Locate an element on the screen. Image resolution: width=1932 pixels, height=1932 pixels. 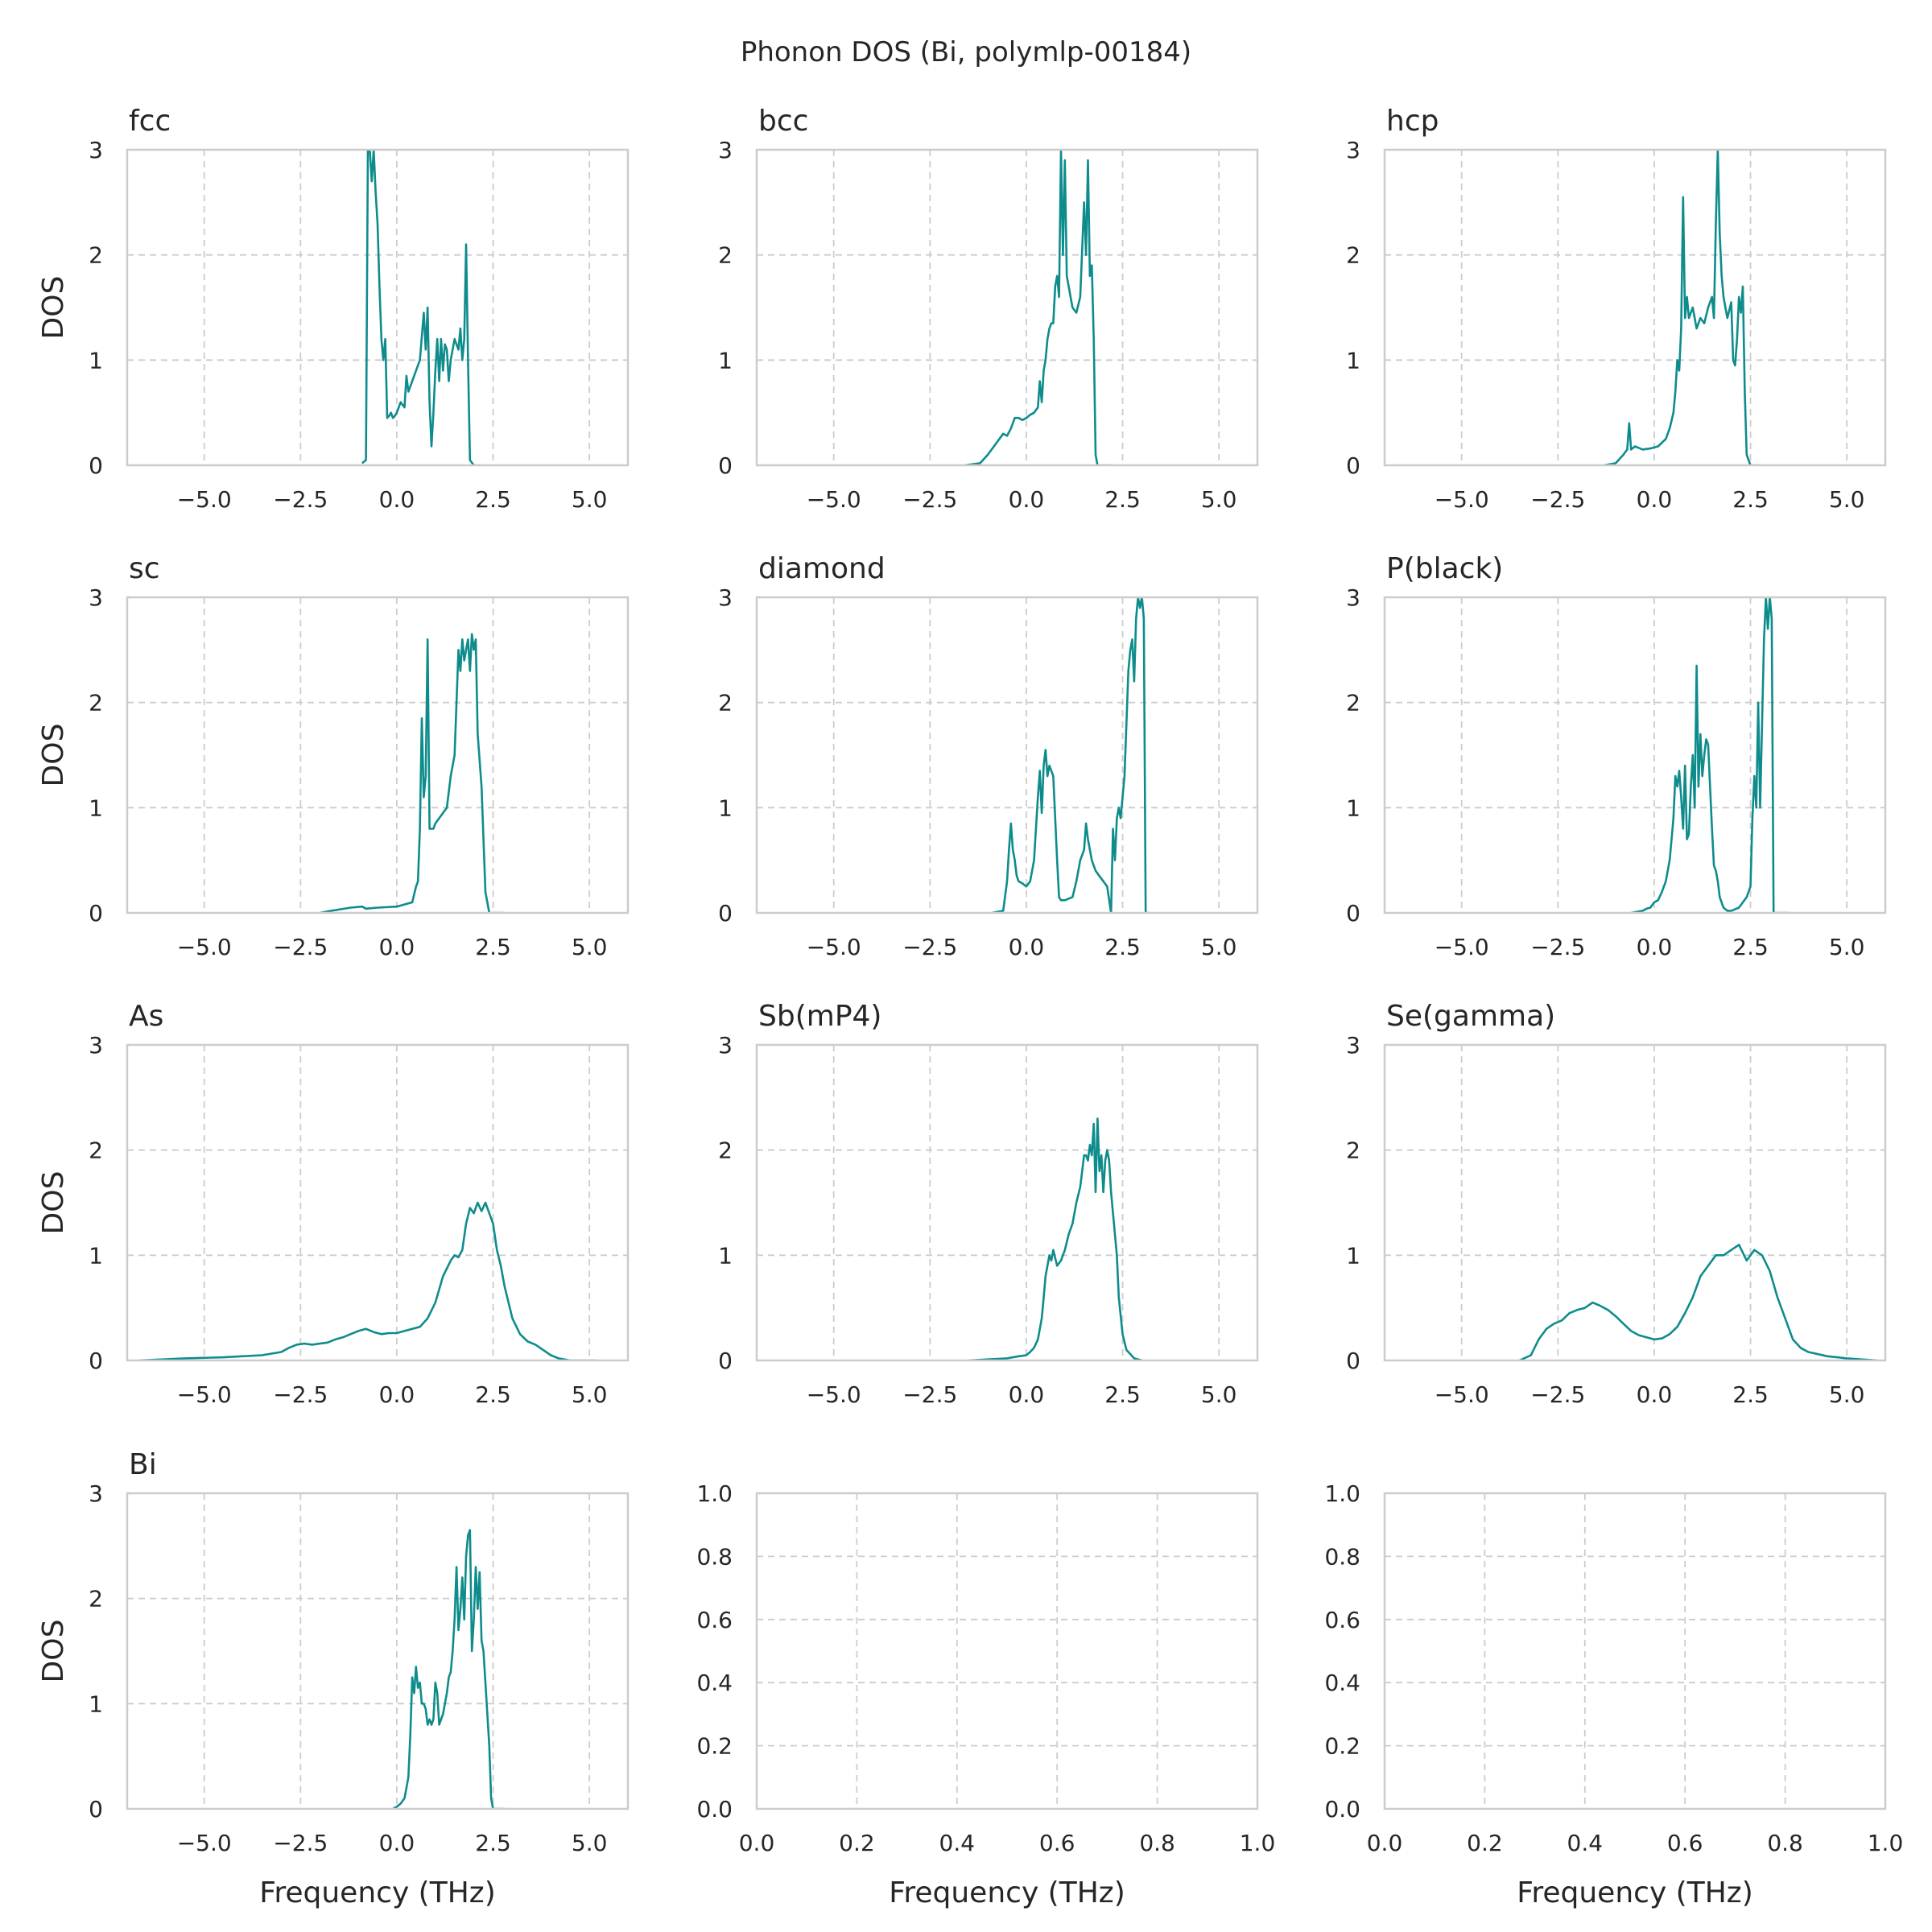
panel-2: −5.0 −2.5 0.0 2.5 5.0 0 1 2 3 bcc is located at coordinates (988, 309).